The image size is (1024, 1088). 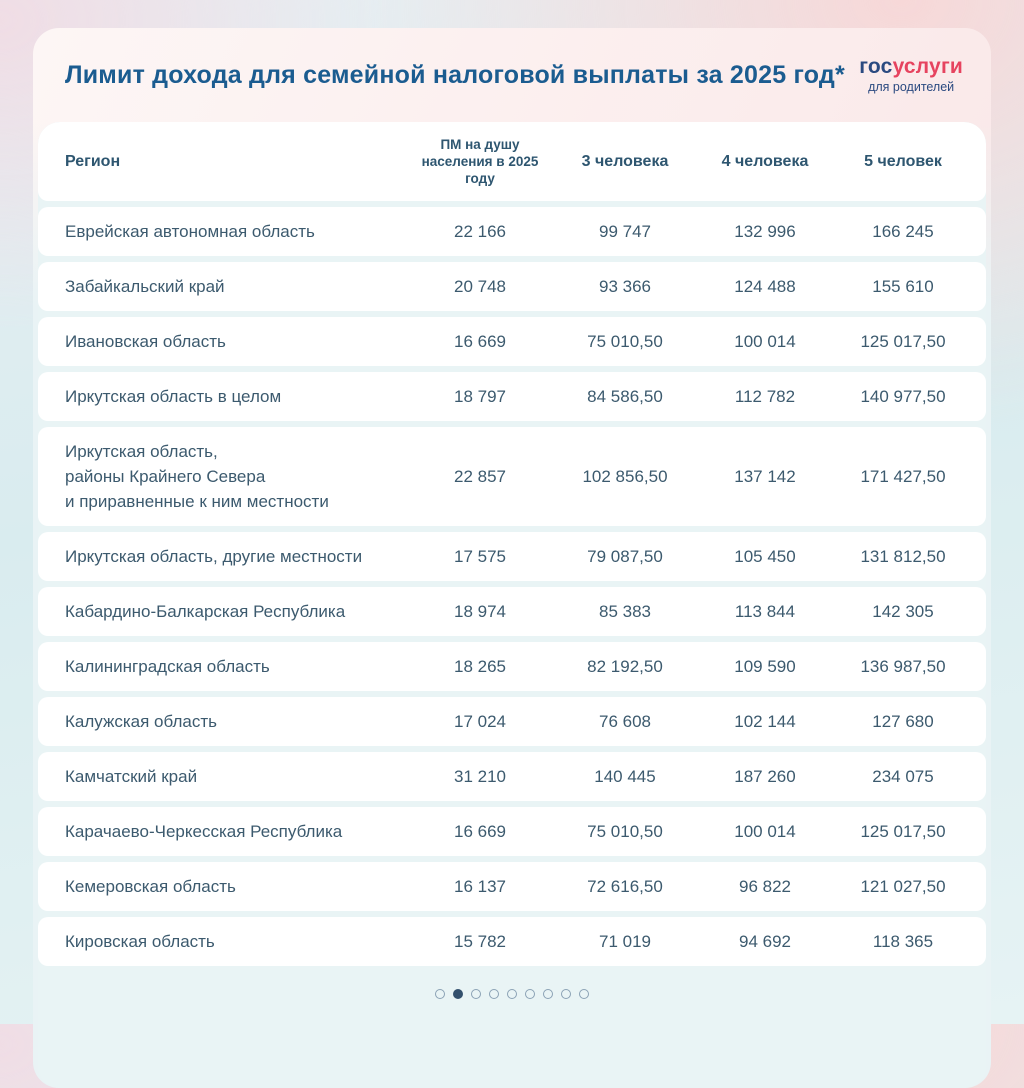 I want to click on limit-3-persons-cell: 140 445, so click(x=625, y=776).